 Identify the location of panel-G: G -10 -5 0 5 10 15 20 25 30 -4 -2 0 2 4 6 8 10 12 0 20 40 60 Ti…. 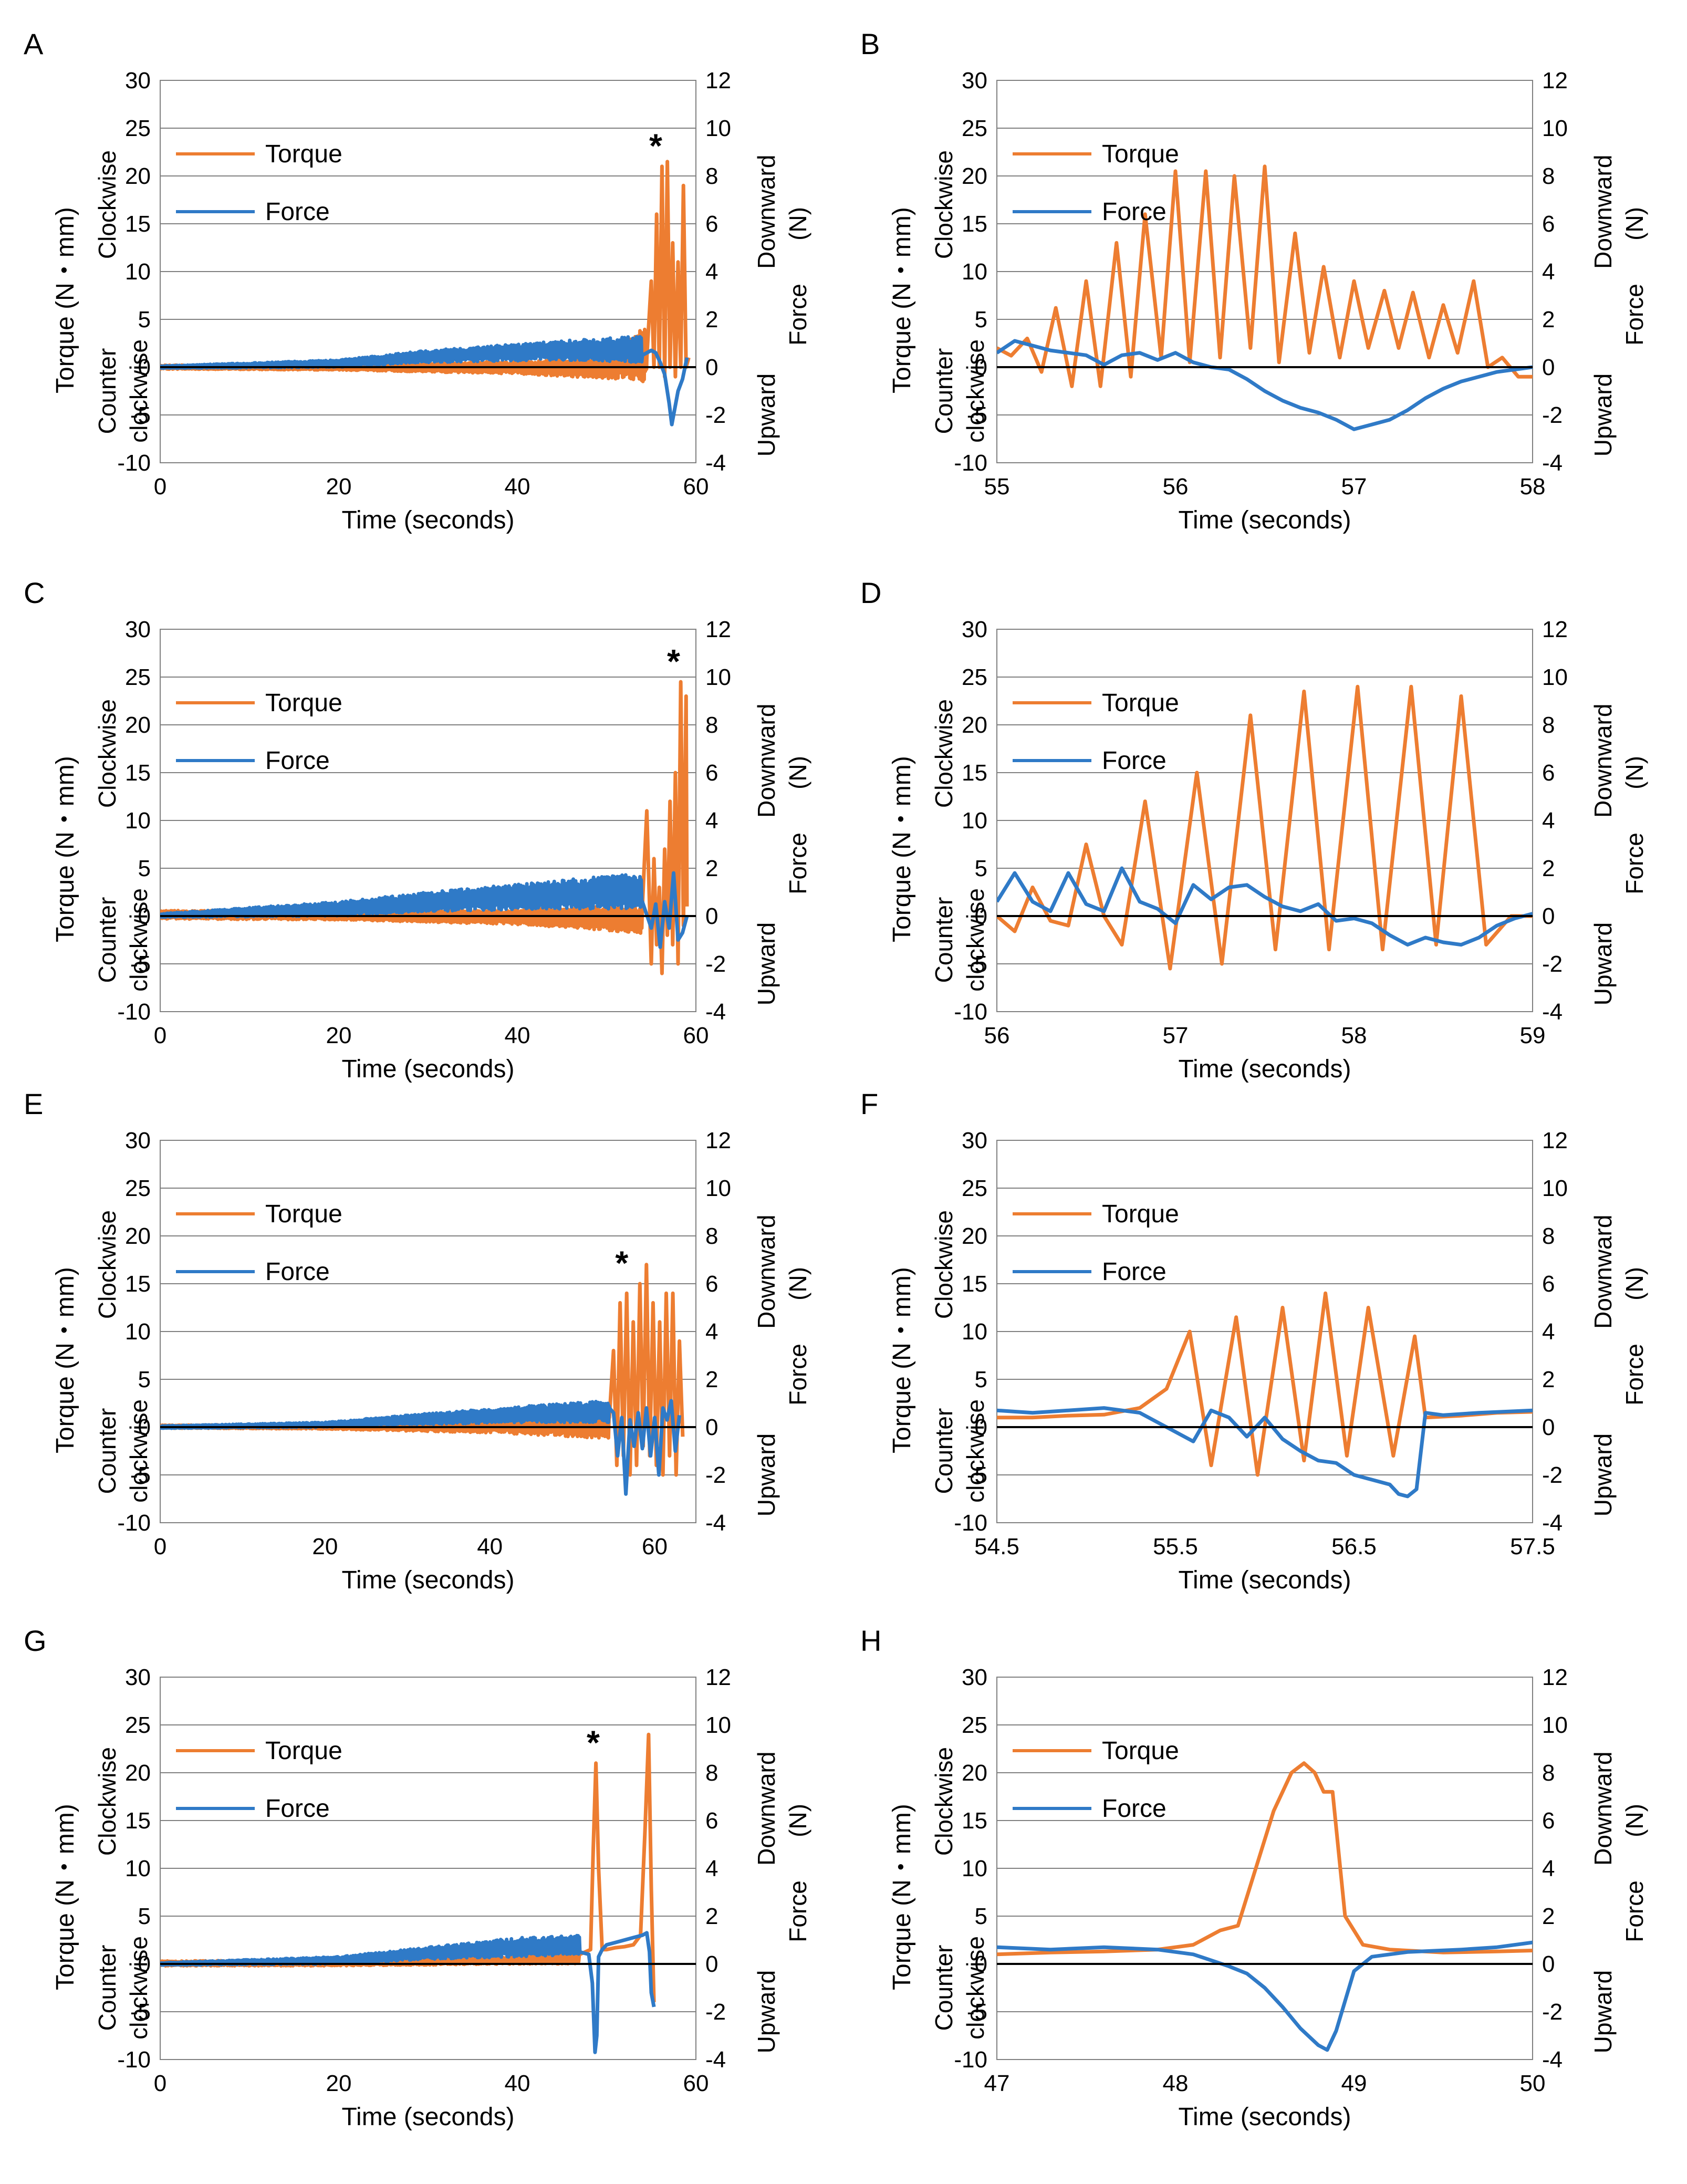
(417, 1878).